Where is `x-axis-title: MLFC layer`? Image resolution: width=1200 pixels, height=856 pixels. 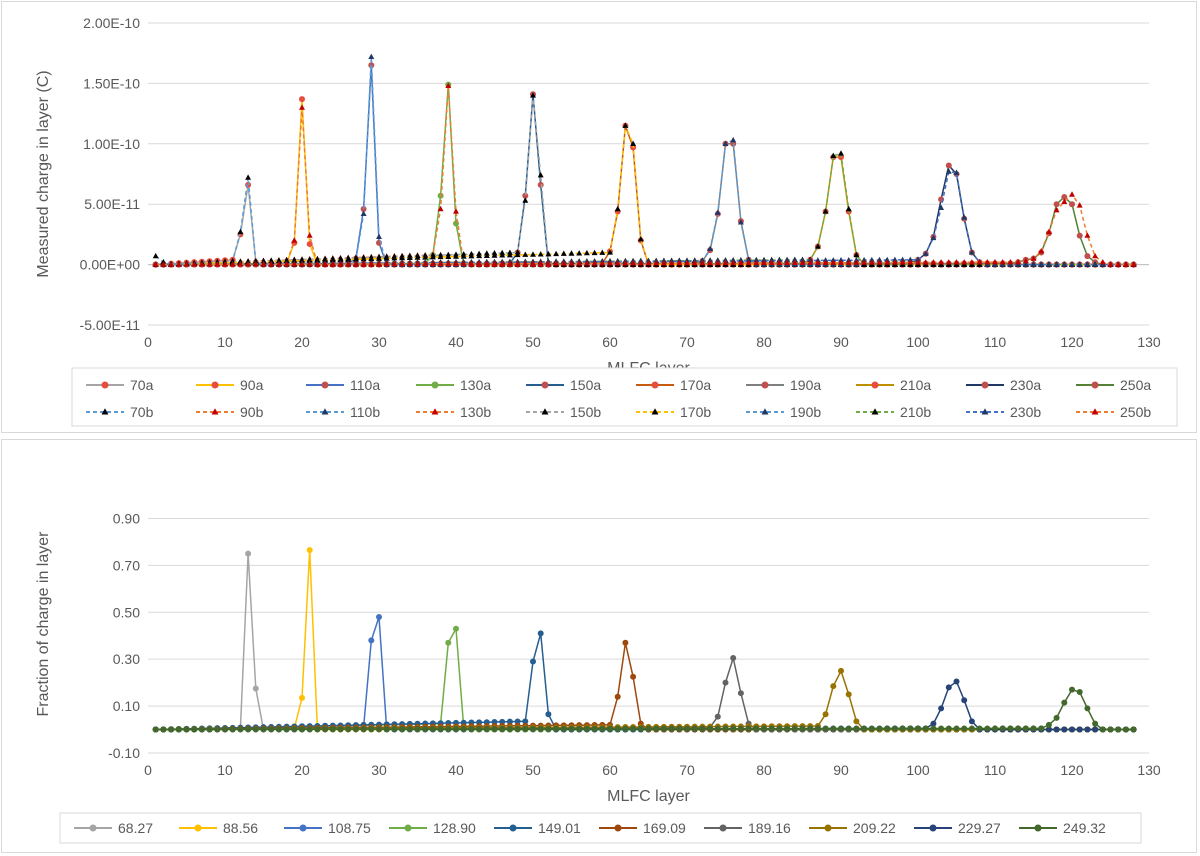
x-axis-title: MLFC layer is located at coordinates (648, 796).